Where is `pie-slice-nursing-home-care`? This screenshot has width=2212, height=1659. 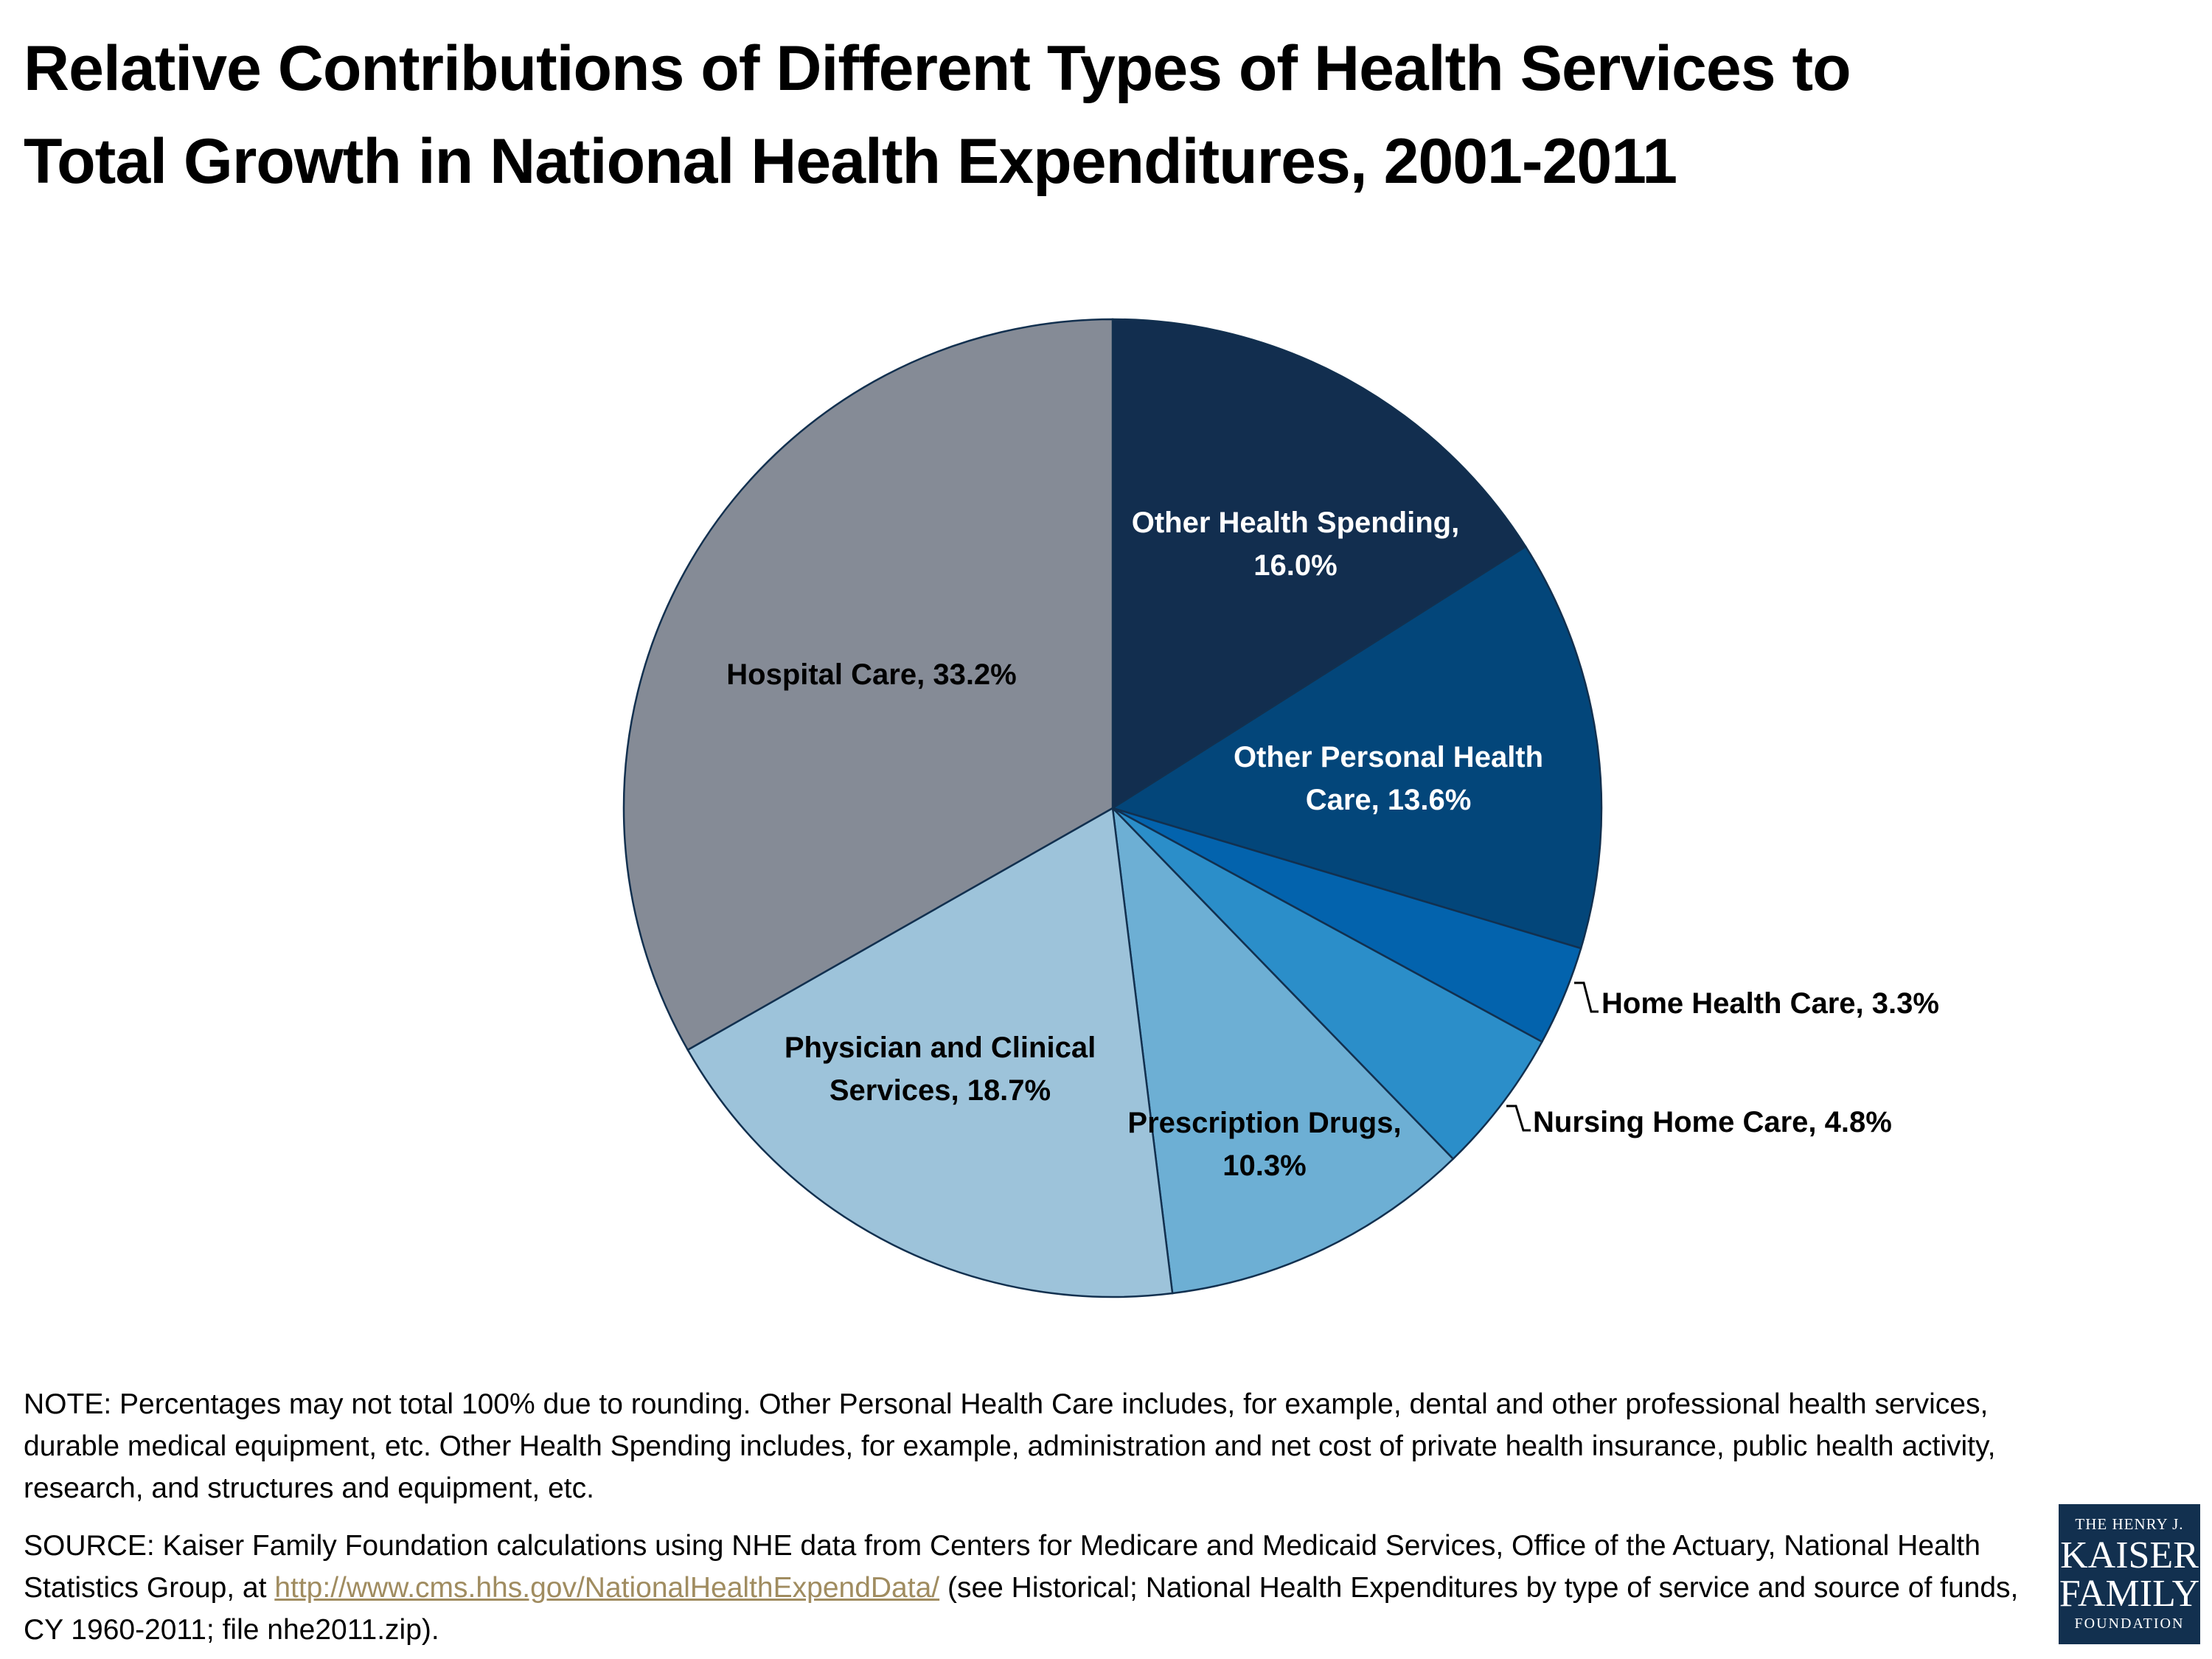
pie-slice-nursing-home-care is located at coordinates (1328, 984).